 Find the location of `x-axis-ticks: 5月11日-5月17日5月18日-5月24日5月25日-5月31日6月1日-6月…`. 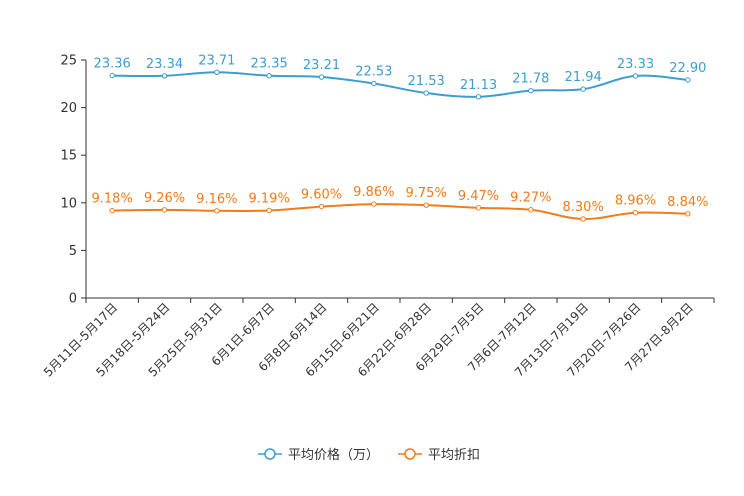

x-axis-ticks: 5月11日-5月17日5月18日-5月24日5月25日-5月31日6月1日-6月… is located at coordinates (378, 339).